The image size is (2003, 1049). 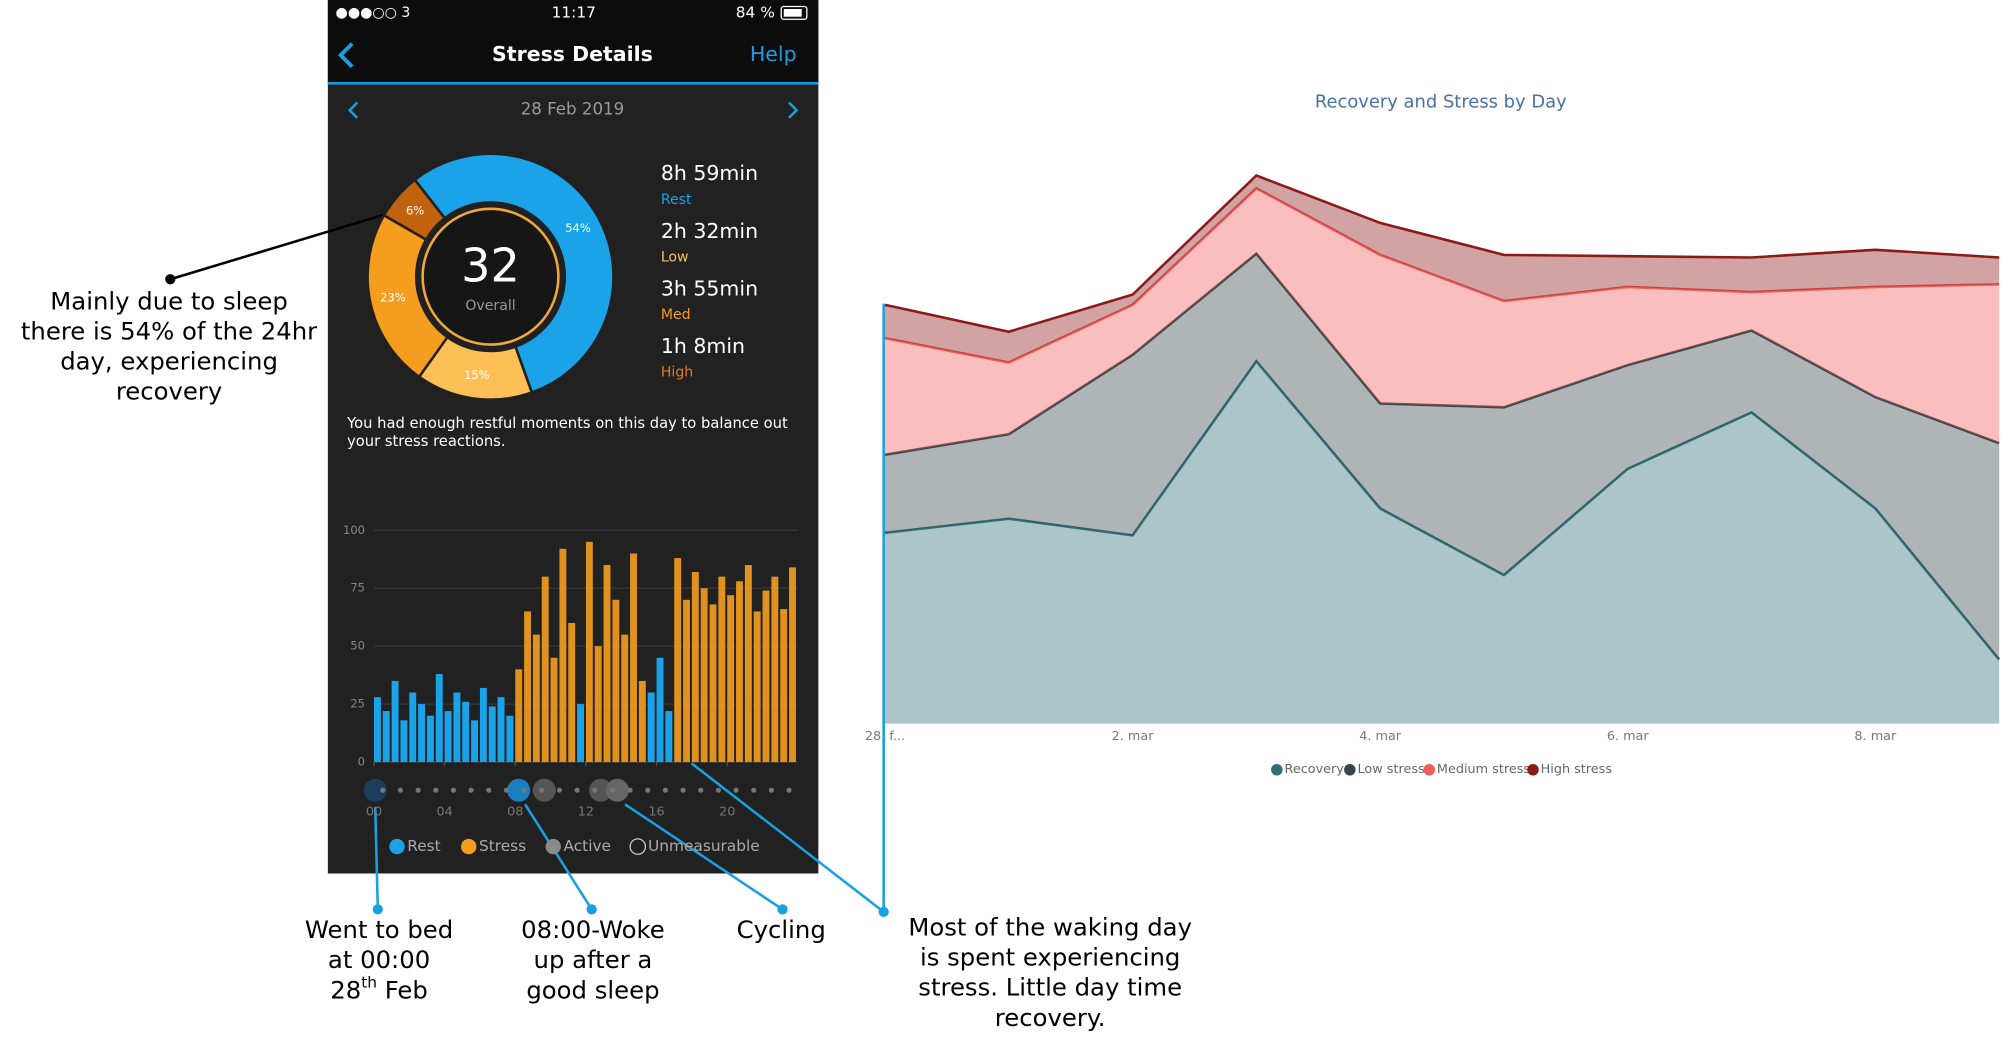 What do you see at coordinates (379, 988) in the screenshot?
I see `annotation-line: 28th Feb` at bounding box center [379, 988].